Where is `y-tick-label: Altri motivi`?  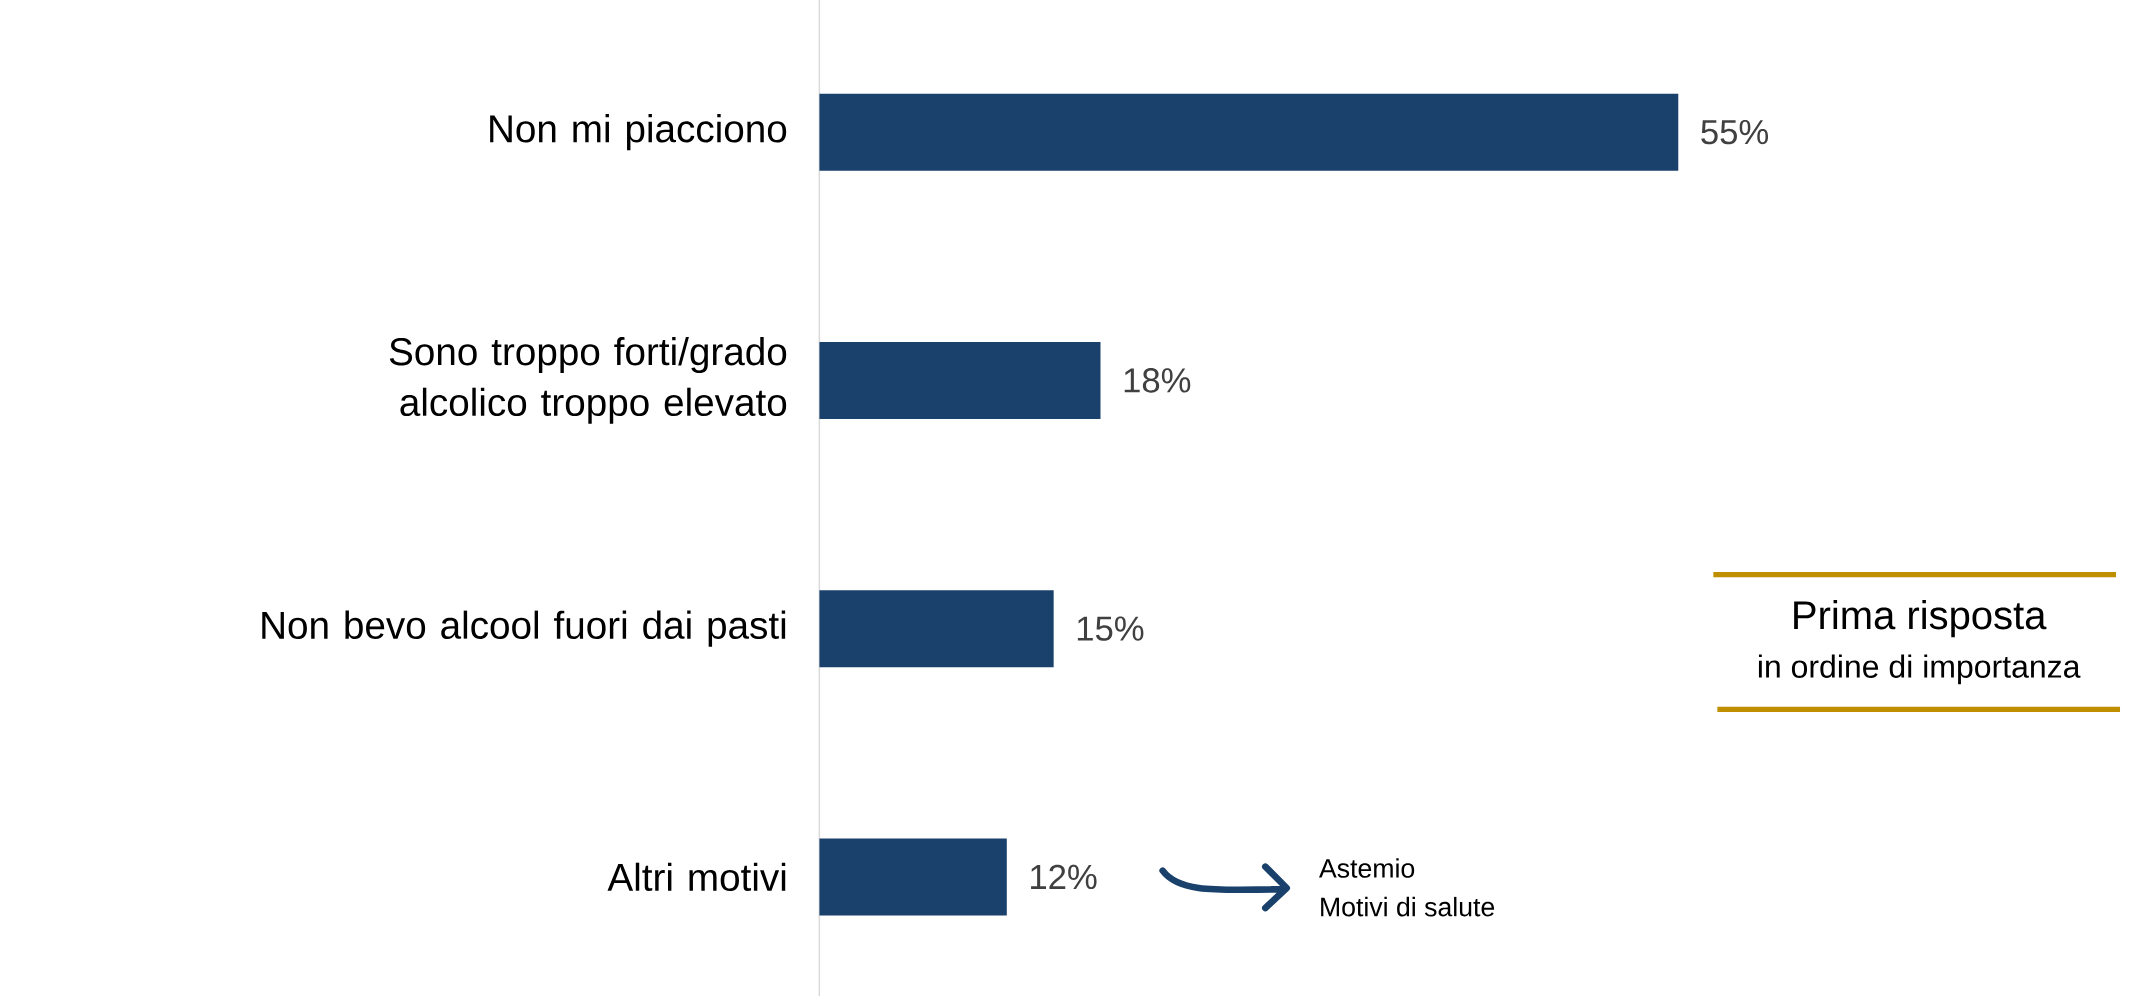
y-tick-label: Altri motivi is located at coordinates (696, 877).